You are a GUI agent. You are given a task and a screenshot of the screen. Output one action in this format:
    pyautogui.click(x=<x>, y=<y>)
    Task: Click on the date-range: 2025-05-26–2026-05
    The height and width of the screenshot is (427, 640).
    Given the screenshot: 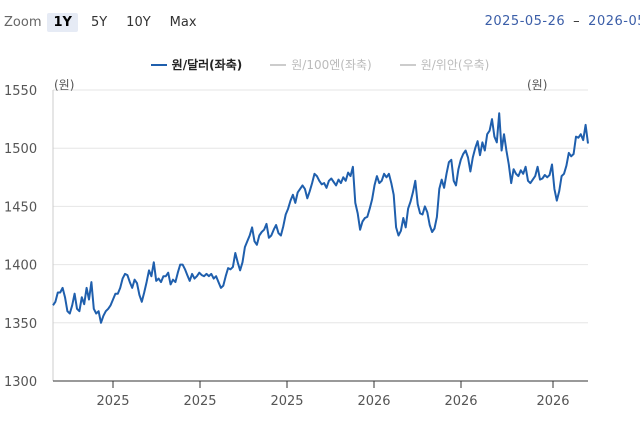 What is the action you would take?
    pyautogui.click(x=562, y=21)
    